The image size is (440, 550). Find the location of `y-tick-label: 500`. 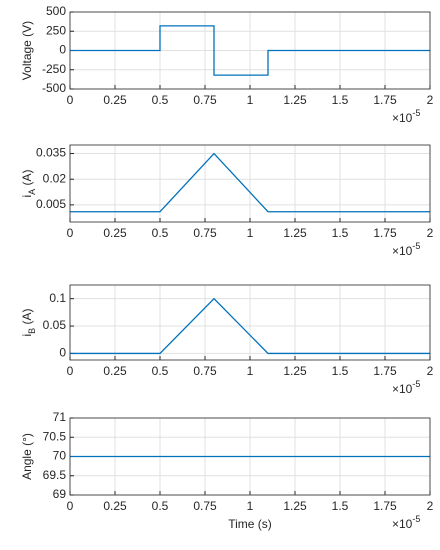

y-tick-label: 500 is located at coordinates (56, 11).